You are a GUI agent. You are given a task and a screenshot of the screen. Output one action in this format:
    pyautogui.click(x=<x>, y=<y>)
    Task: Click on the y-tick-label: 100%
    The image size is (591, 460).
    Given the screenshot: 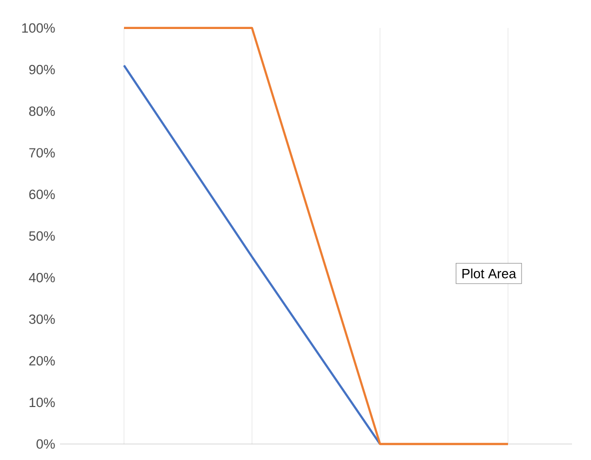 What is the action you would take?
    pyautogui.click(x=38, y=28)
    